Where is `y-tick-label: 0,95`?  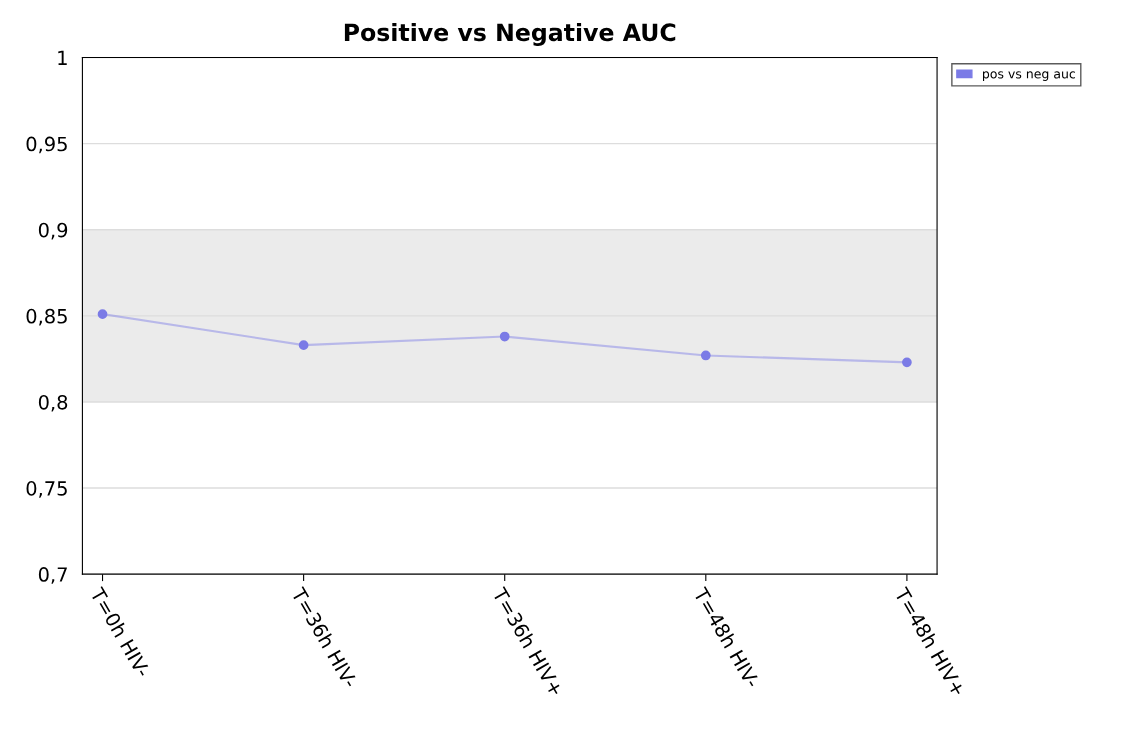
y-tick-label: 0,95 is located at coordinates (46, 145).